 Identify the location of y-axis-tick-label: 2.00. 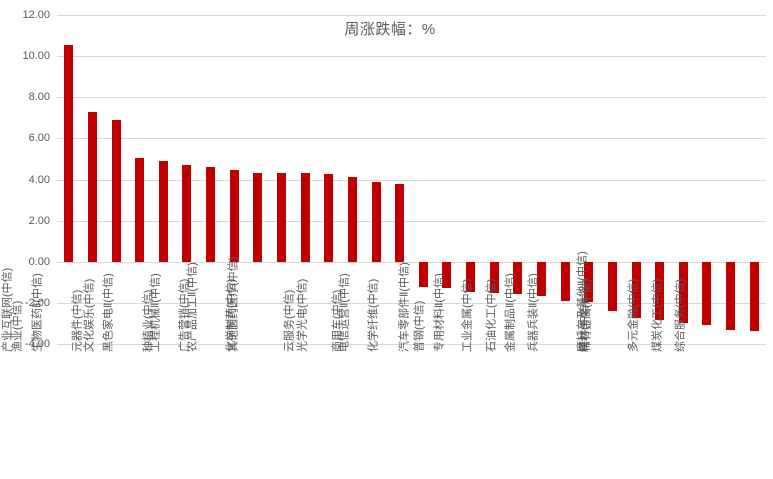
(39, 220).